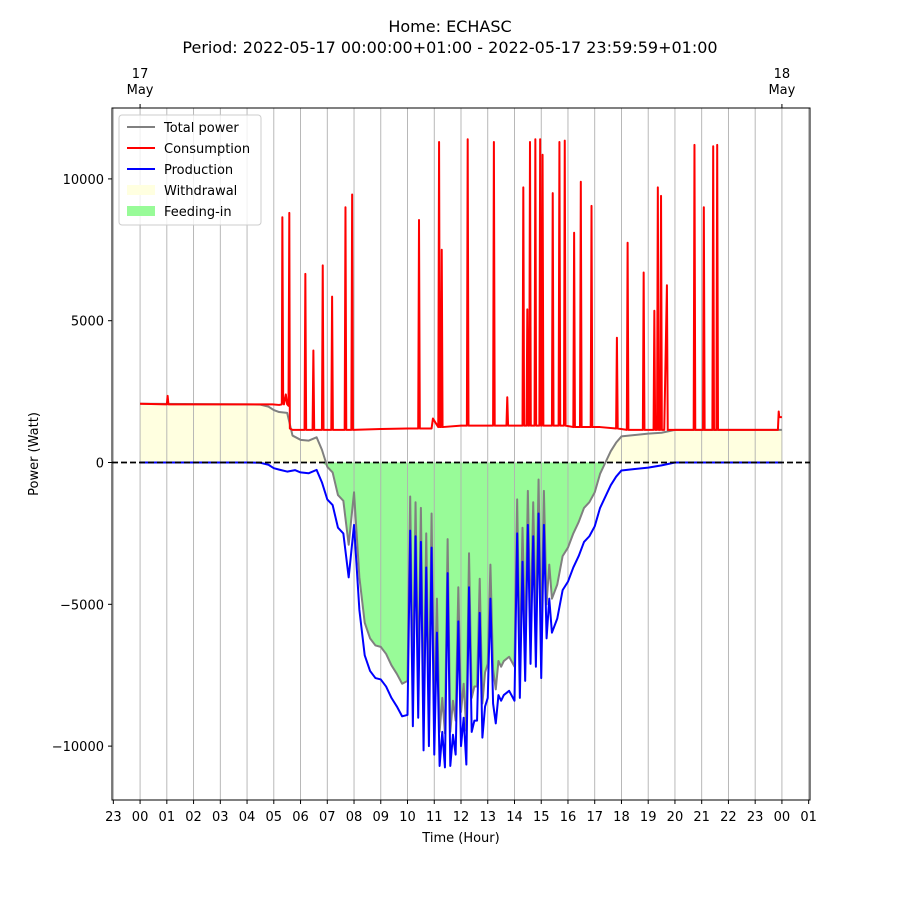  I want to click on x-tick-label: 08, so click(354, 817).